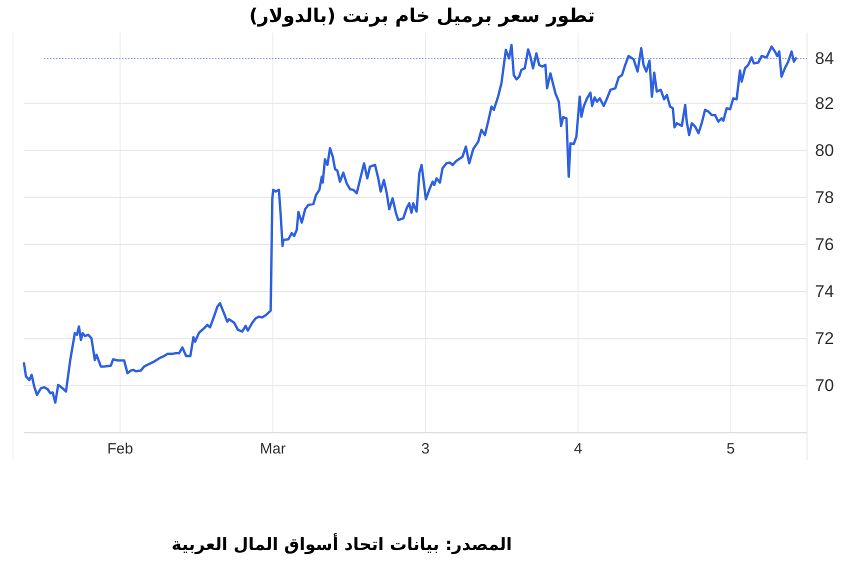  I want to click on x-tick-label: 5, so click(730, 449).